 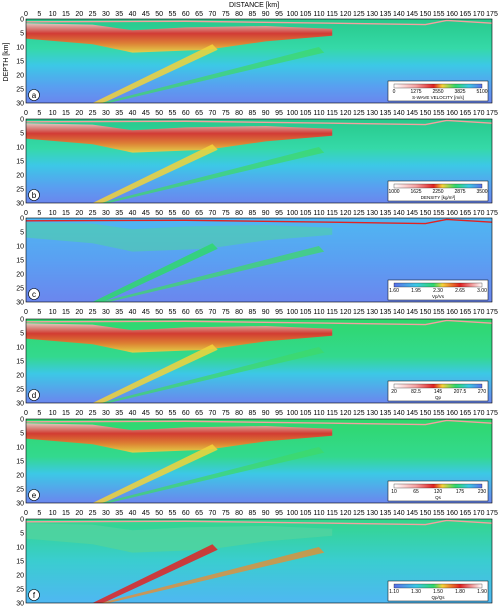 What do you see at coordinates (482, 492) in the screenshot?
I see `colorbar-tick: 230` at bounding box center [482, 492].